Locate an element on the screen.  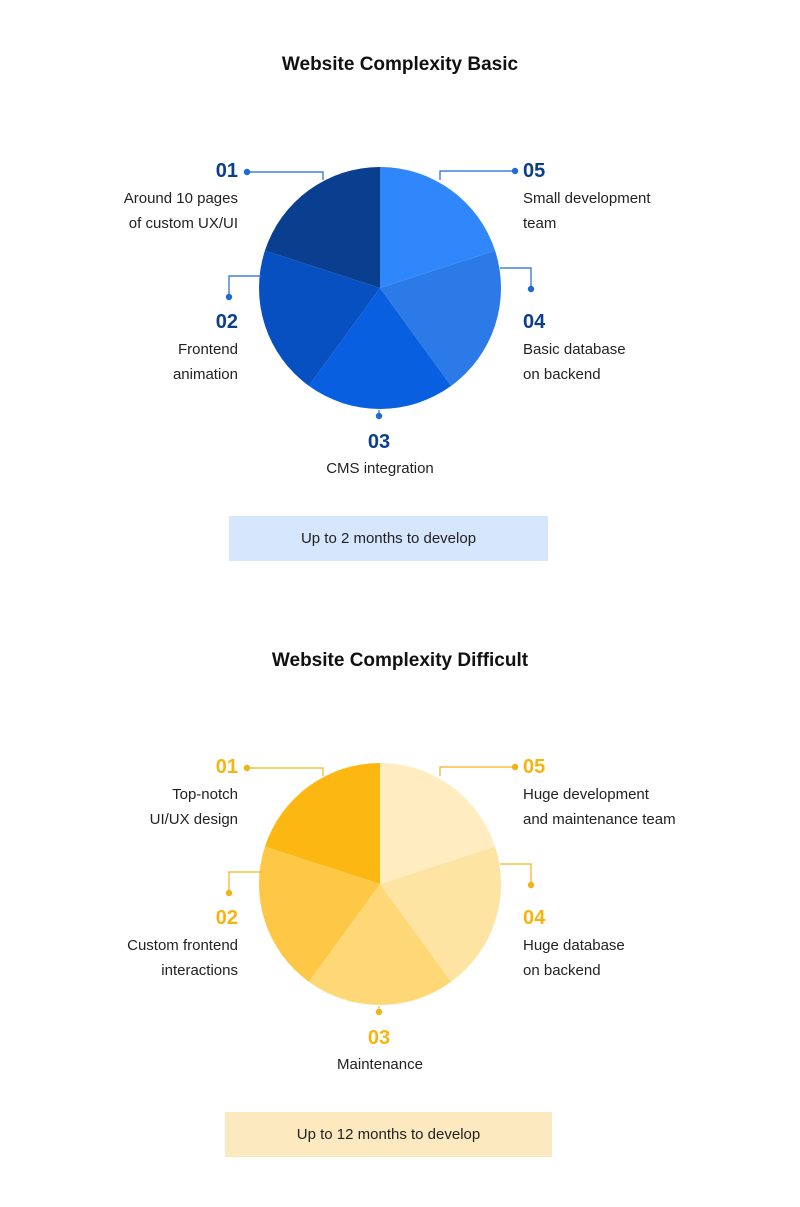
duration-banner: Up to 12 months to develop is located at coordinates (388, 1134).